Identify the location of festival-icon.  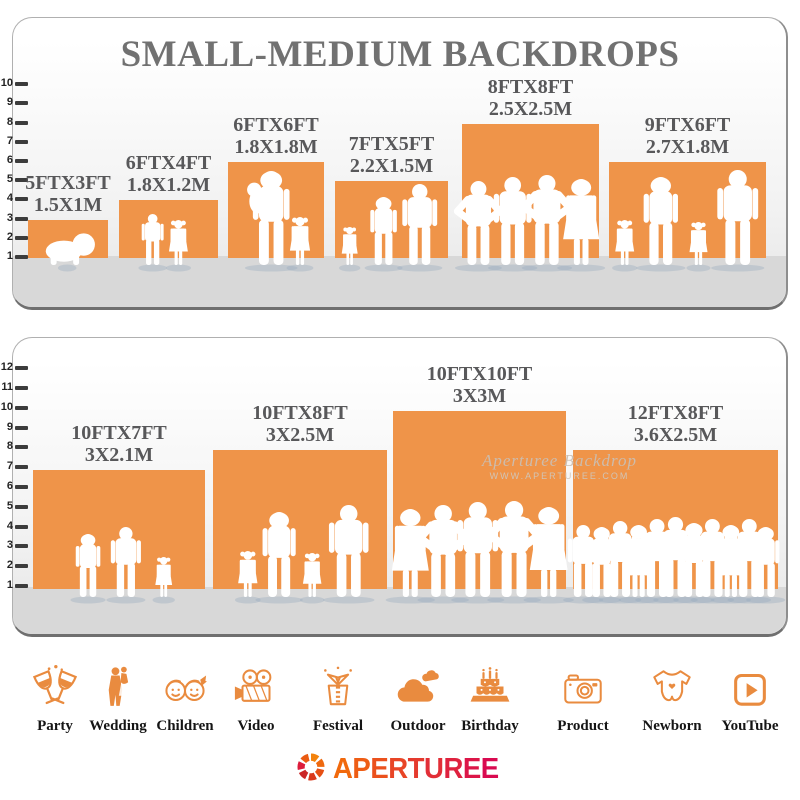
(338, 689).